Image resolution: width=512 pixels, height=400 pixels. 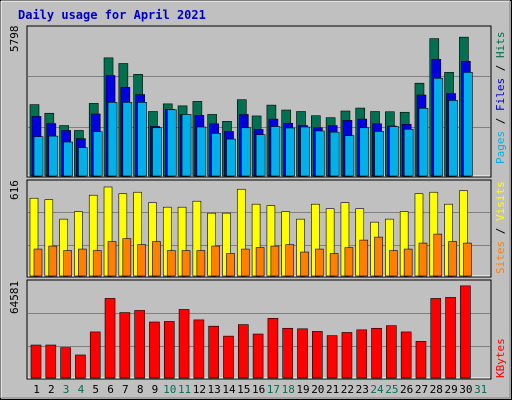 What do you see at coordinates (500, 257) in the screenshot?
I see `side-label-sites: Sites` at bounding box center [500, 257].